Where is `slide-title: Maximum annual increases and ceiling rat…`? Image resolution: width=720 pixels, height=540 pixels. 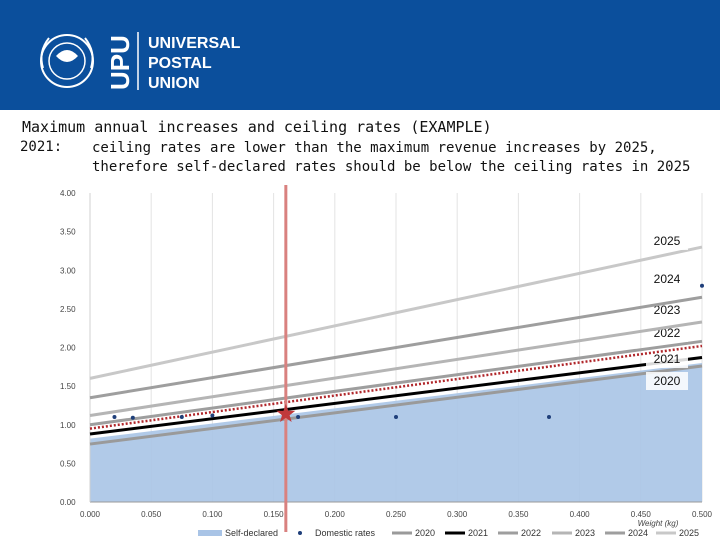 slide-title: Maximum annual increases and ceiling rat… is located at coordinates (257, 127).